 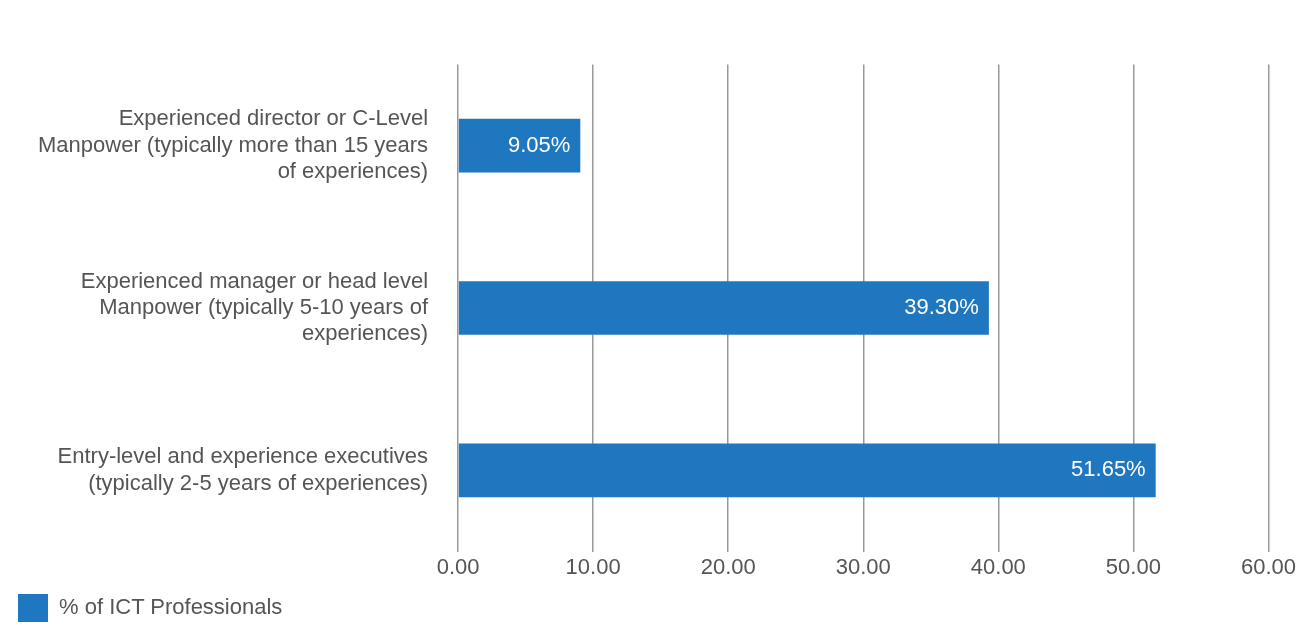 What do you see at coordinates (1108, 469) in the screenshot?
I see `data-label: 51.65%` at bounding box center [1108, 469].